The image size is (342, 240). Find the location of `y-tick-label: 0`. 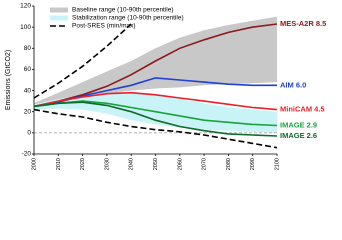

y-tick-label: 0 is located at coordinates (29, 133).